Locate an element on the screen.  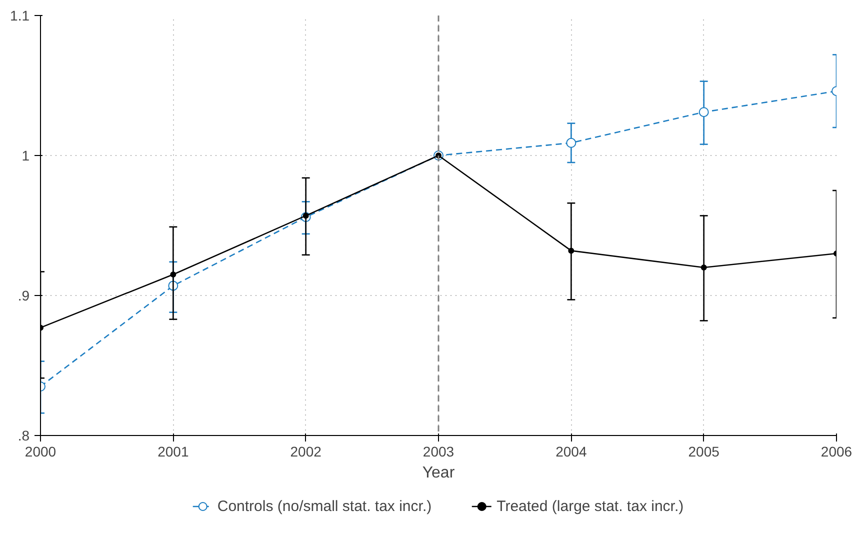
x-tick-label: 2002 is located at coordinates (306, 452).